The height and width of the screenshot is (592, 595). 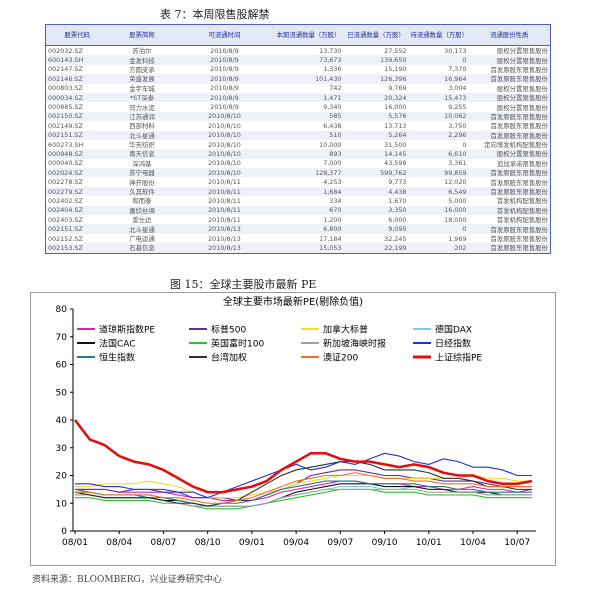 What do you see at coordinates (397, 200) in the screenshot?
I see `cell: 1,670` at bounding box center [397, 200].